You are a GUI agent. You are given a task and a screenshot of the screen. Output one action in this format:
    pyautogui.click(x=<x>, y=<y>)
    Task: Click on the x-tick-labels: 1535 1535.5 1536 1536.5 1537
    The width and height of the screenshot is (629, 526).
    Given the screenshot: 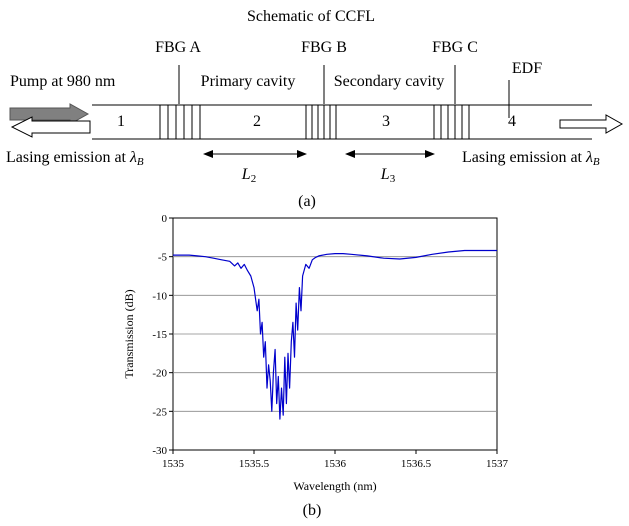 What is the action you would take?
    pyautogui.click(x=335, y=460)
    